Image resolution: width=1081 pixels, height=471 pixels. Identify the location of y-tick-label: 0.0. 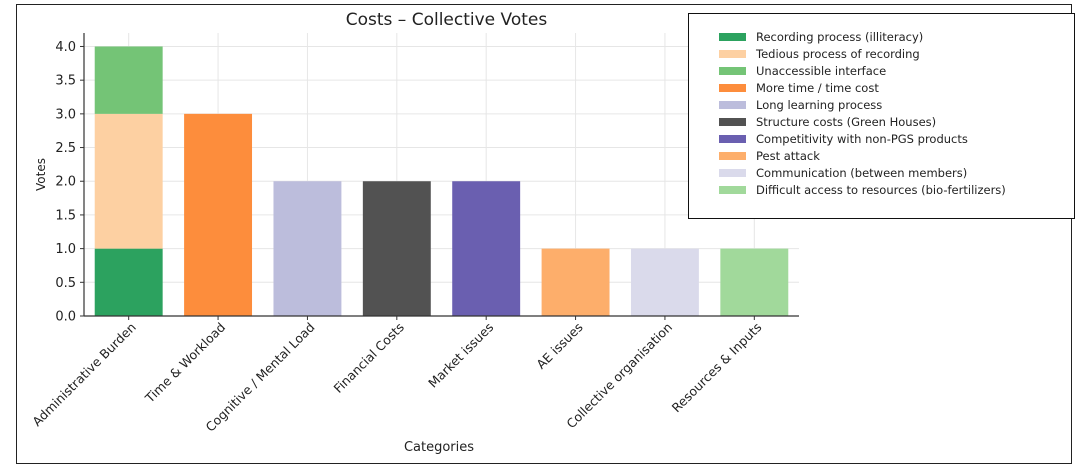
(65, 317).